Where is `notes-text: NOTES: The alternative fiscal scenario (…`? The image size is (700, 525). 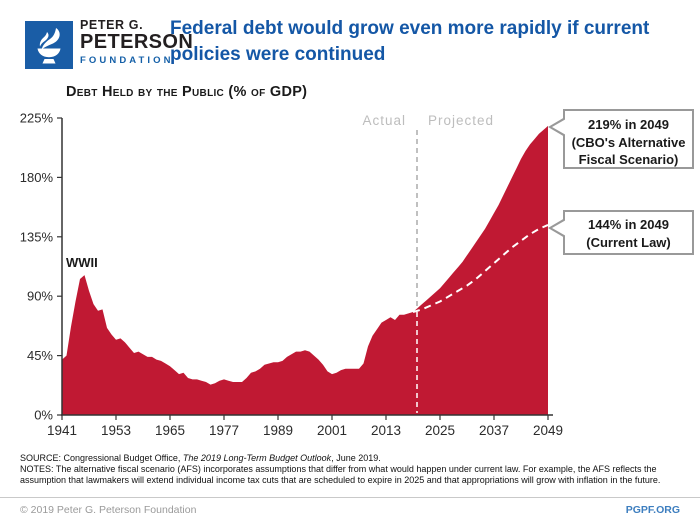 notes-text: NOTES: The alternative fiscal scenario (… is located at coordinates (340, 474).